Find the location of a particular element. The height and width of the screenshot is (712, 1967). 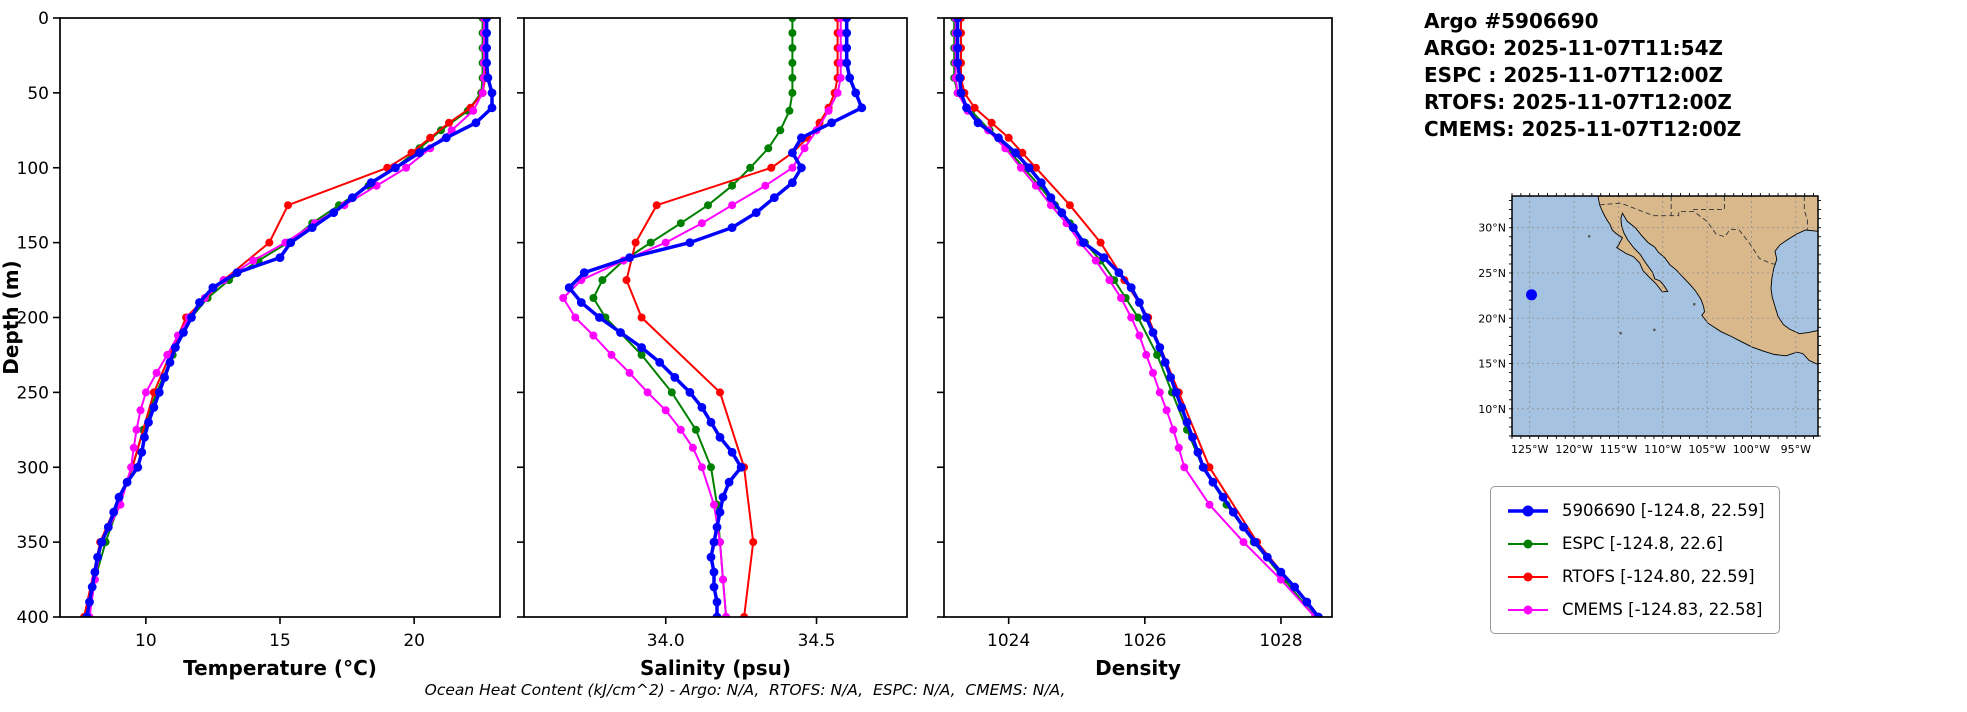

map-lon-label: 120°W is located at coordinates (1573, 449).